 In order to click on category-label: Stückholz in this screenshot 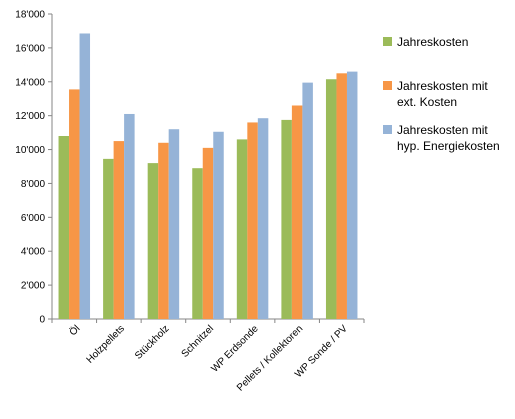, I will do `click(152, 342)`.